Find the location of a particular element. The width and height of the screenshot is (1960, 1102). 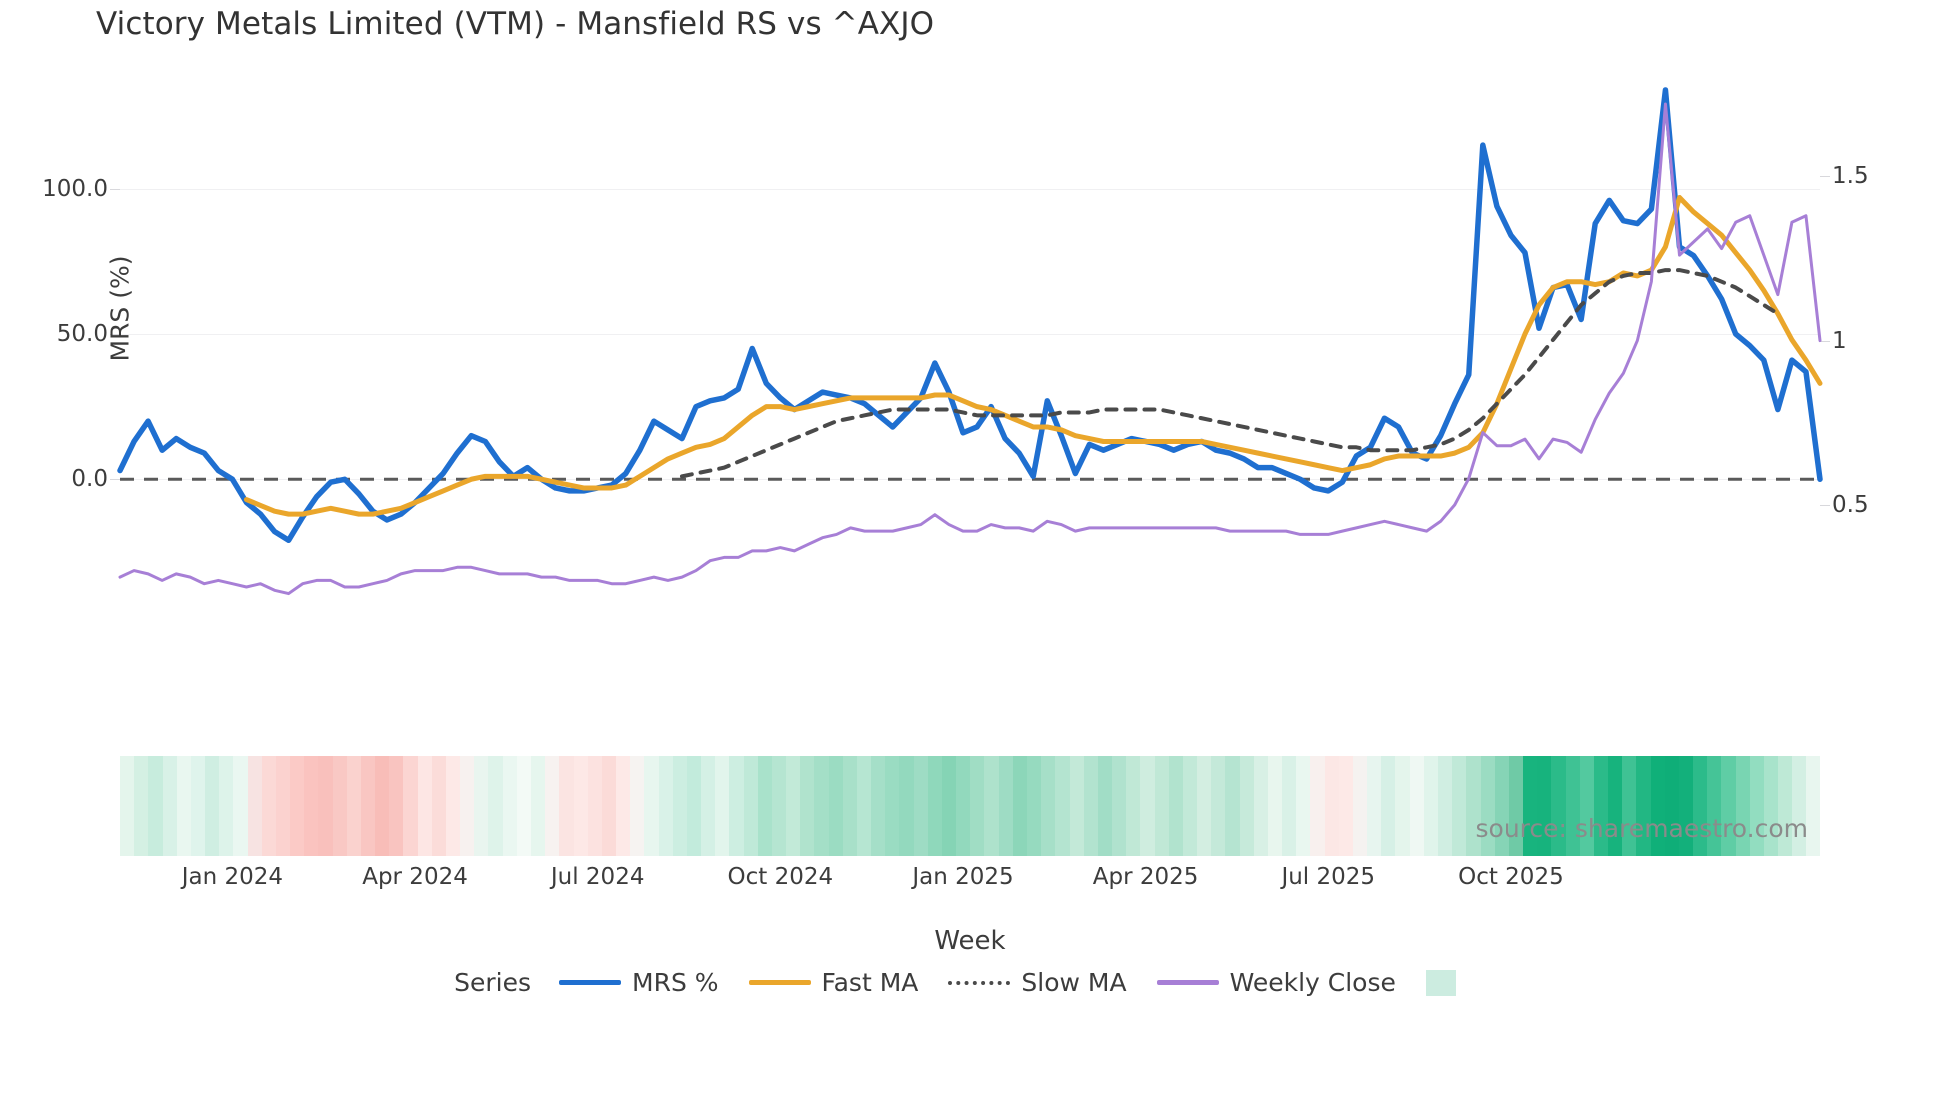

chart-legend: Series MRS % Fast MA Slow MA Weekly Close is located at coordinates (970, 982).